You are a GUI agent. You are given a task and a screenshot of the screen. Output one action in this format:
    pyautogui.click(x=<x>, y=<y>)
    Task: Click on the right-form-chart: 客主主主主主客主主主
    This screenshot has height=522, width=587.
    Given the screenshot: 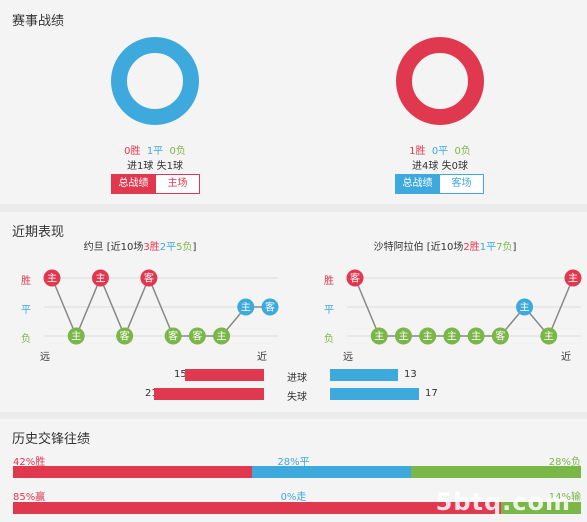 What is the action you would take?
    pyautogui.click(x=464, y=307)
    